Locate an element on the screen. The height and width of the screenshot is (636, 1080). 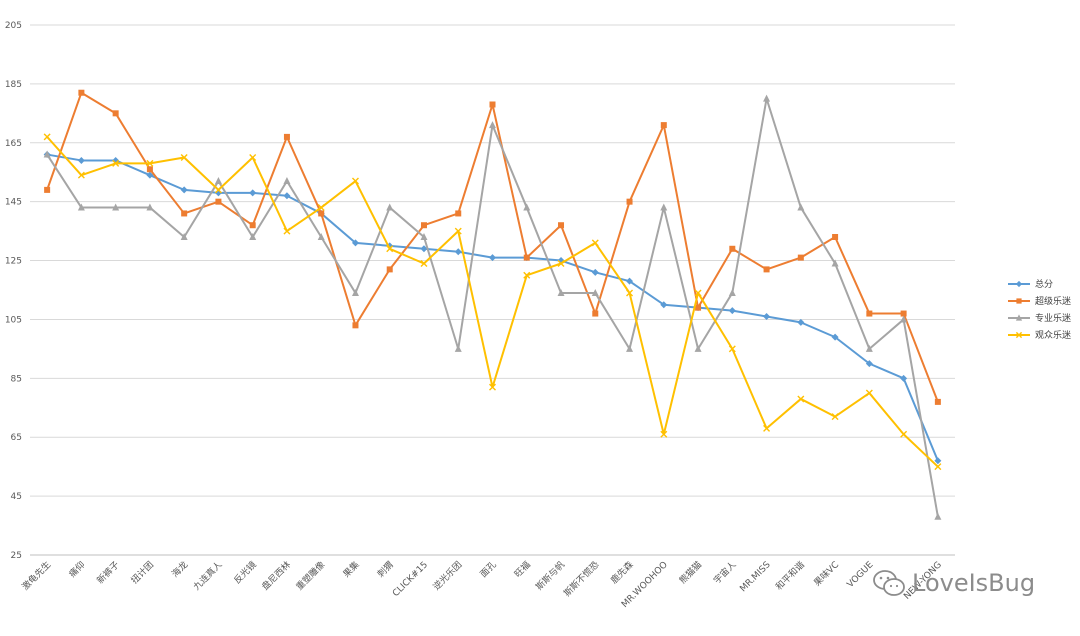
y-tick-label: 45 is located at coordinates (16, 497).